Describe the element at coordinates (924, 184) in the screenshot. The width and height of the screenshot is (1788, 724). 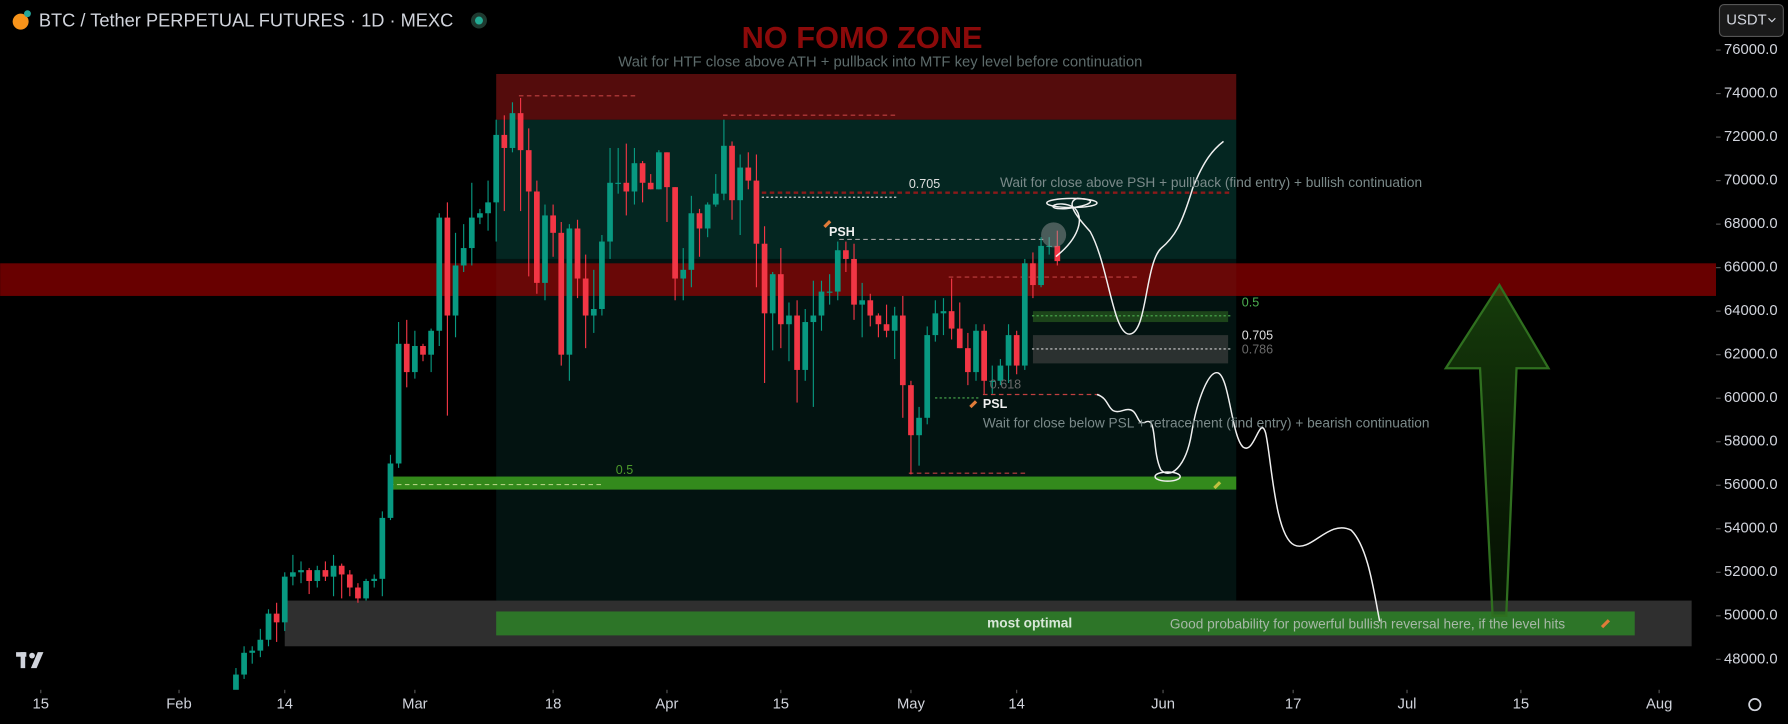
I see `fib-label: 0.705` at that location.